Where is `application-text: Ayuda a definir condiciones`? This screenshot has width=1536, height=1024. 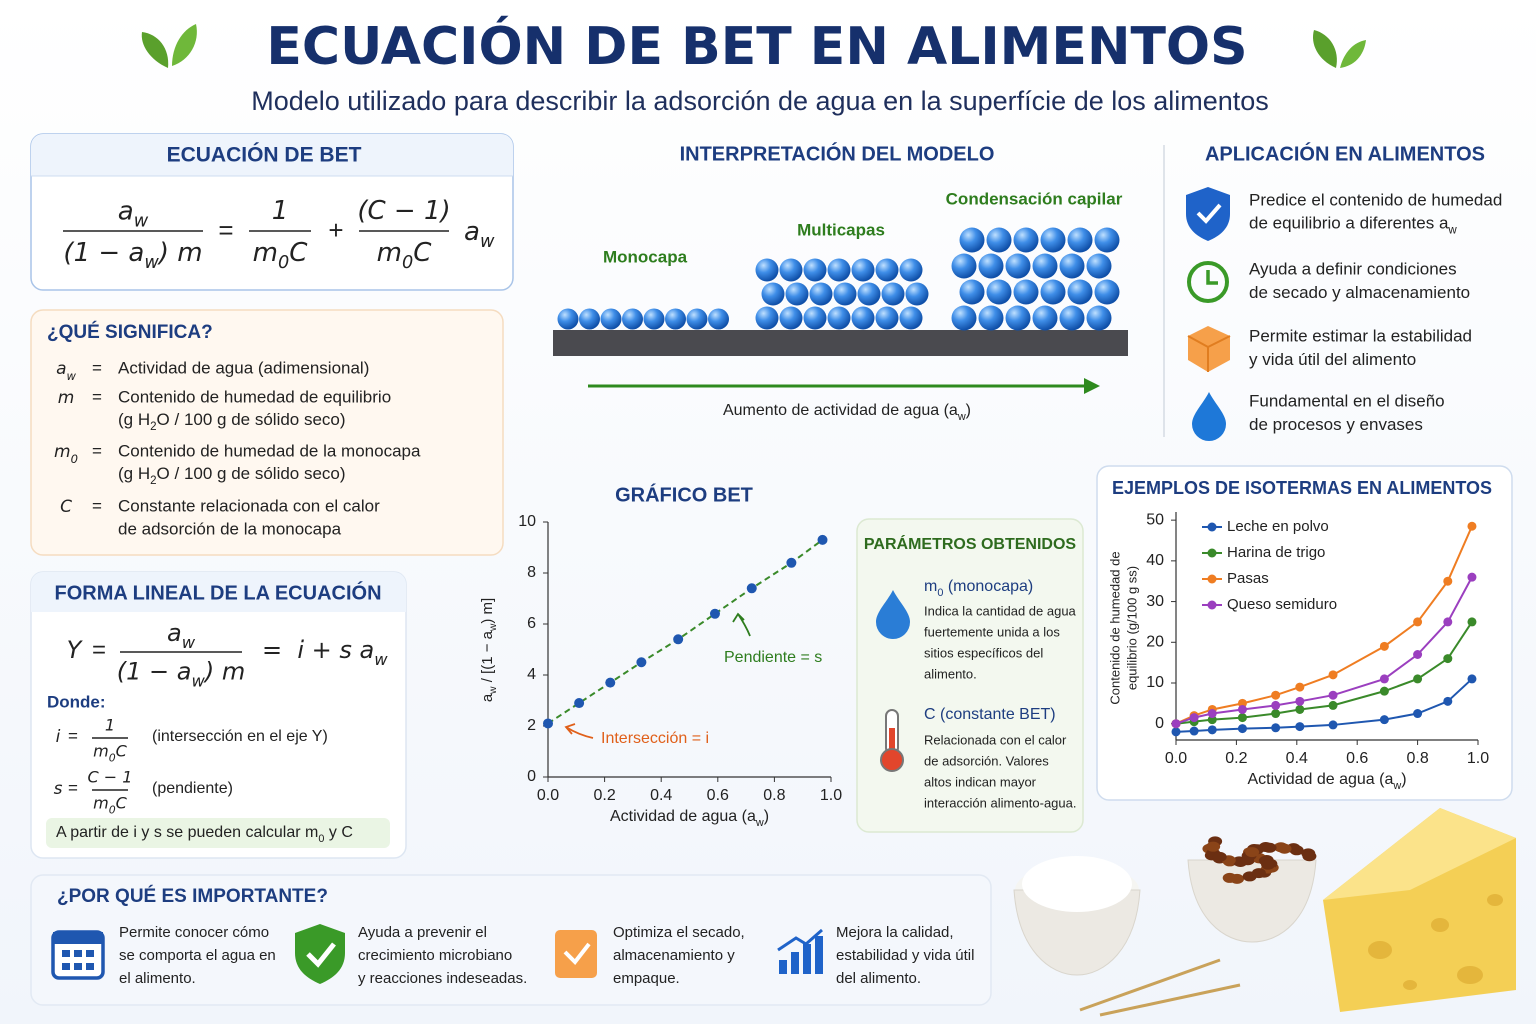
application-text: Ayuda a definir condiciones is located at coordinates (1353, 268).